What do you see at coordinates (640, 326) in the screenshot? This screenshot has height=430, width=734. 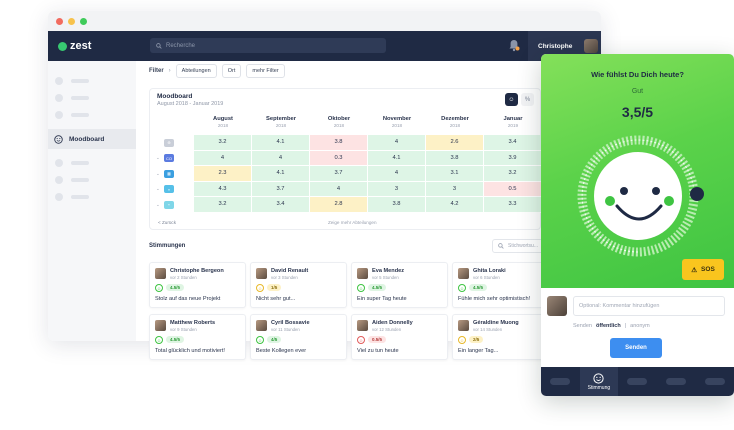 I see `visibility-anon: anonym` at bounding box center [640, 326].